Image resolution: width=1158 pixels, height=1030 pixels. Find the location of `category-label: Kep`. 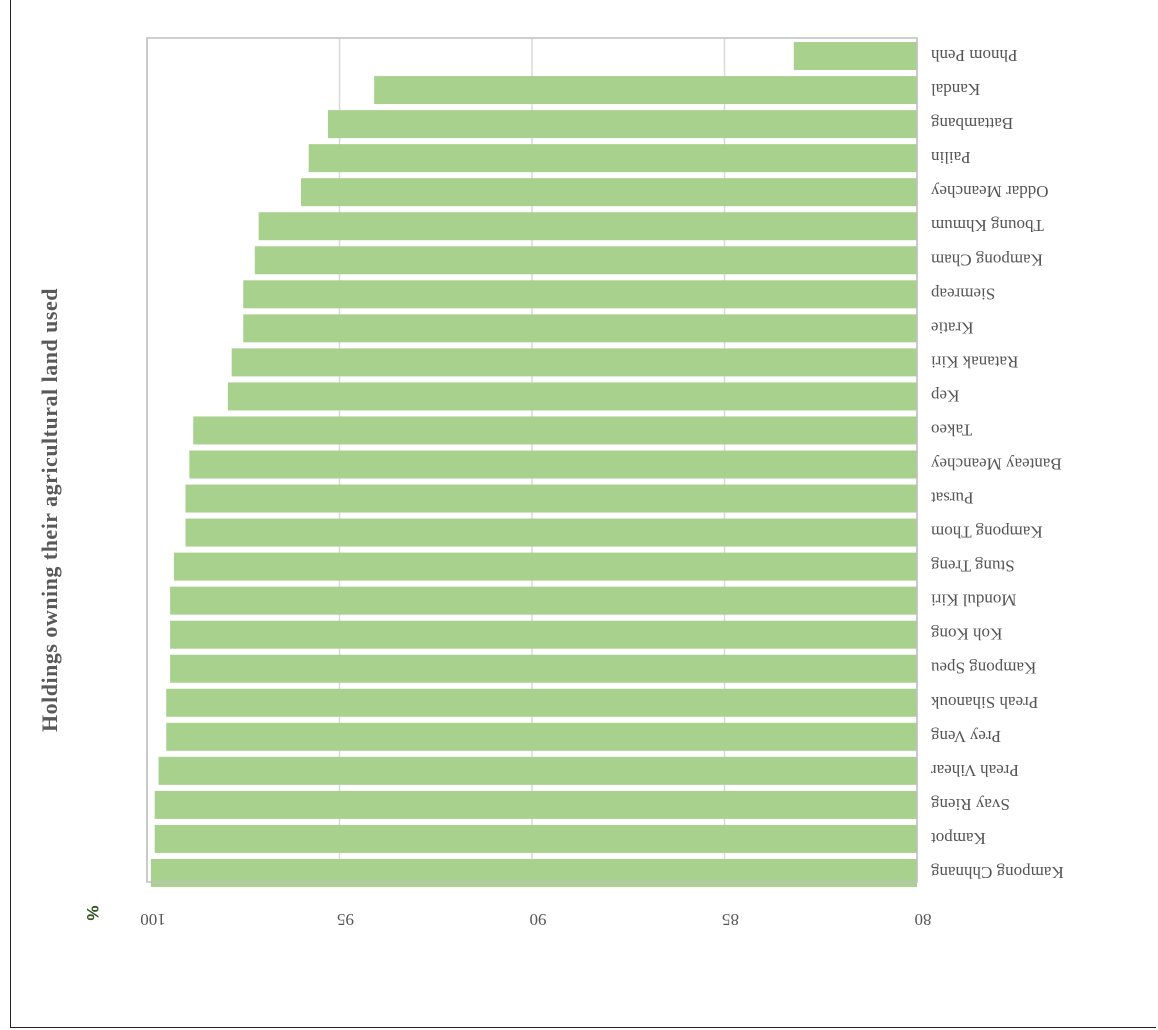

category-label: Kep is located at coordinates (945, 395).